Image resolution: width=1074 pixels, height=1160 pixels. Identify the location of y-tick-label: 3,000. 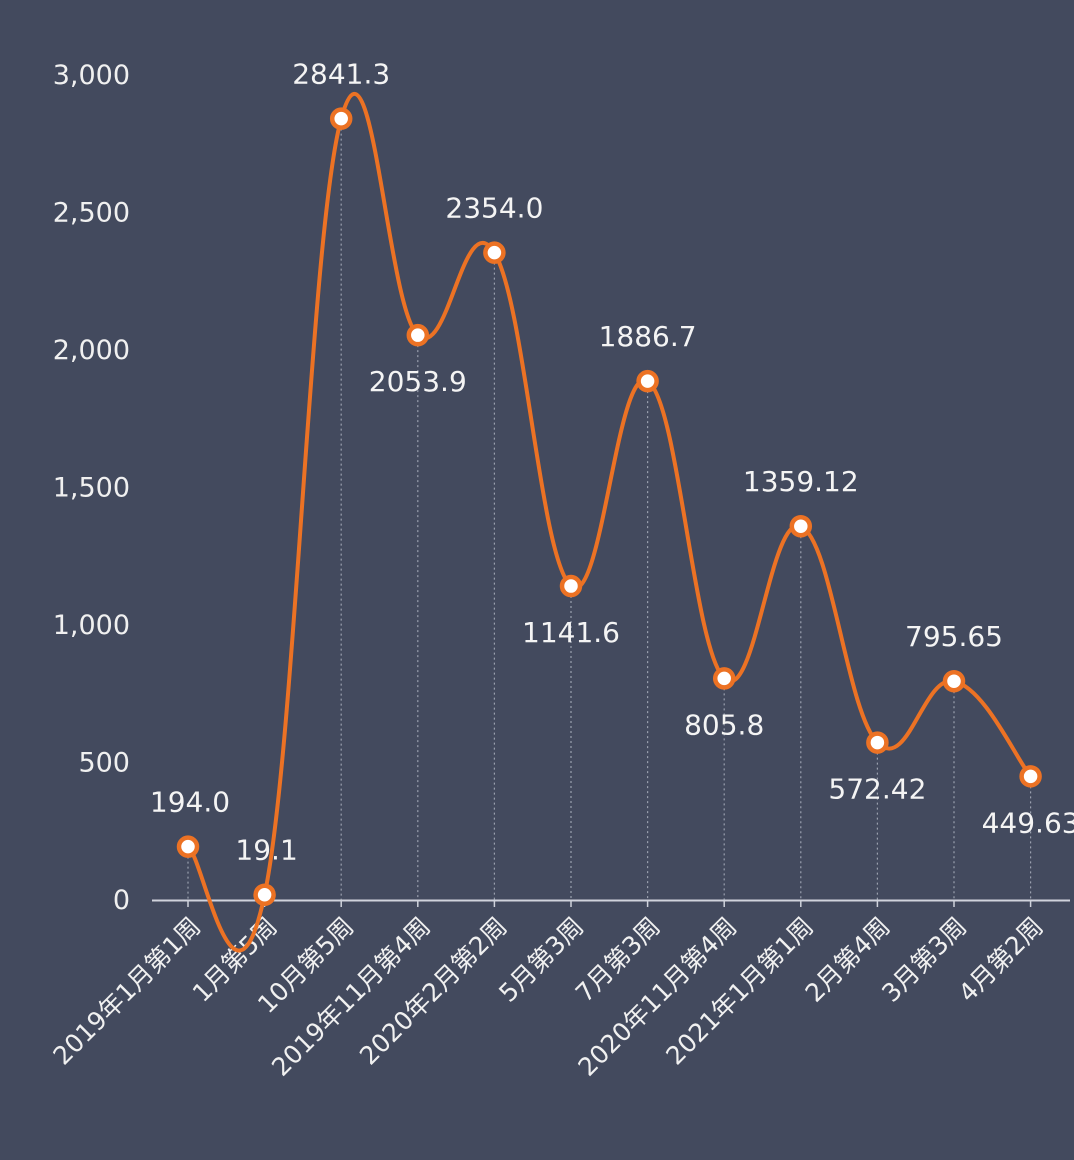
(91, 75).